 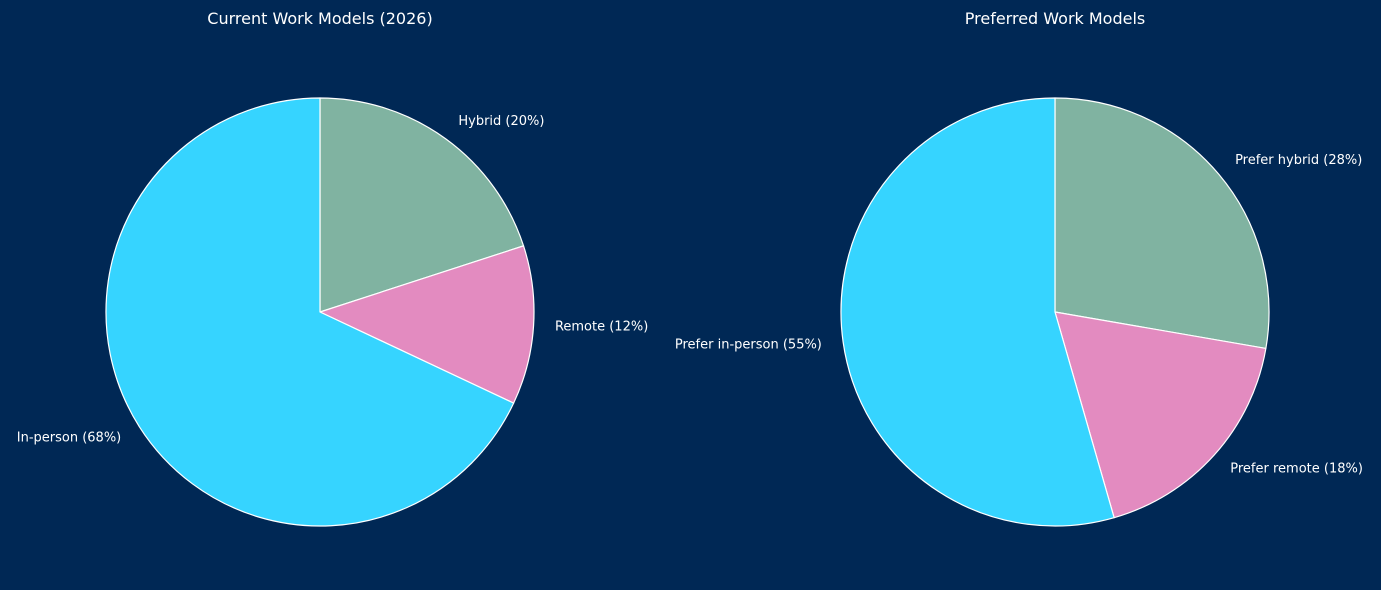 What do you see at coordinates (601, 326) in the screenshot?
I see `slice-label-2: Remote (12%)` at bounding box center [601, 326].